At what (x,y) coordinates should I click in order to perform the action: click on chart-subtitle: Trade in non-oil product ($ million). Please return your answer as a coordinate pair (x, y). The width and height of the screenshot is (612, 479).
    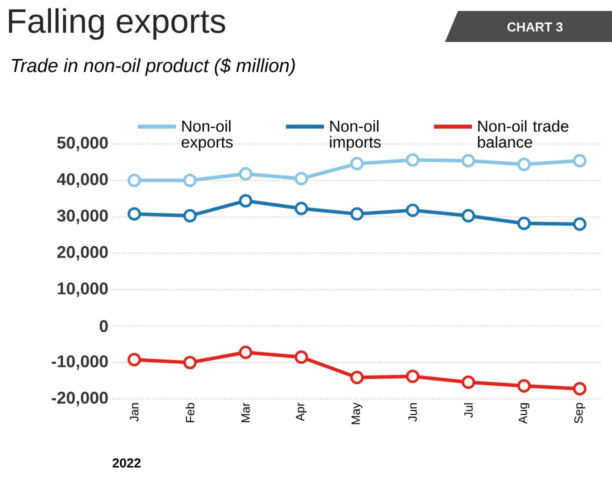
    Looking at the image, I should click on (153, 67).